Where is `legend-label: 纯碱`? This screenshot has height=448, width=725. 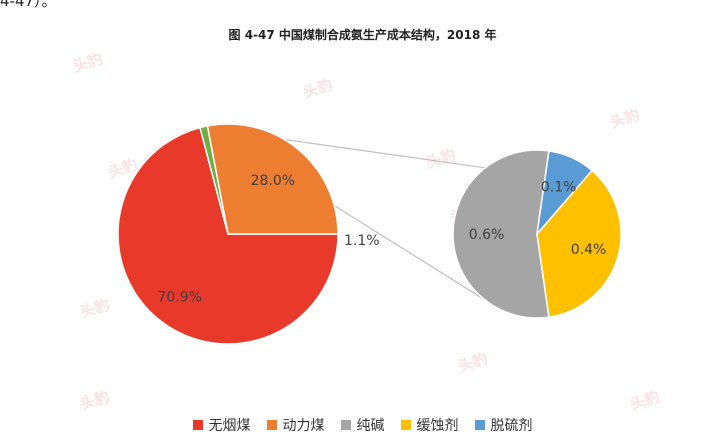 legend-label: 纯碱 is located at coordinates (370, 426).